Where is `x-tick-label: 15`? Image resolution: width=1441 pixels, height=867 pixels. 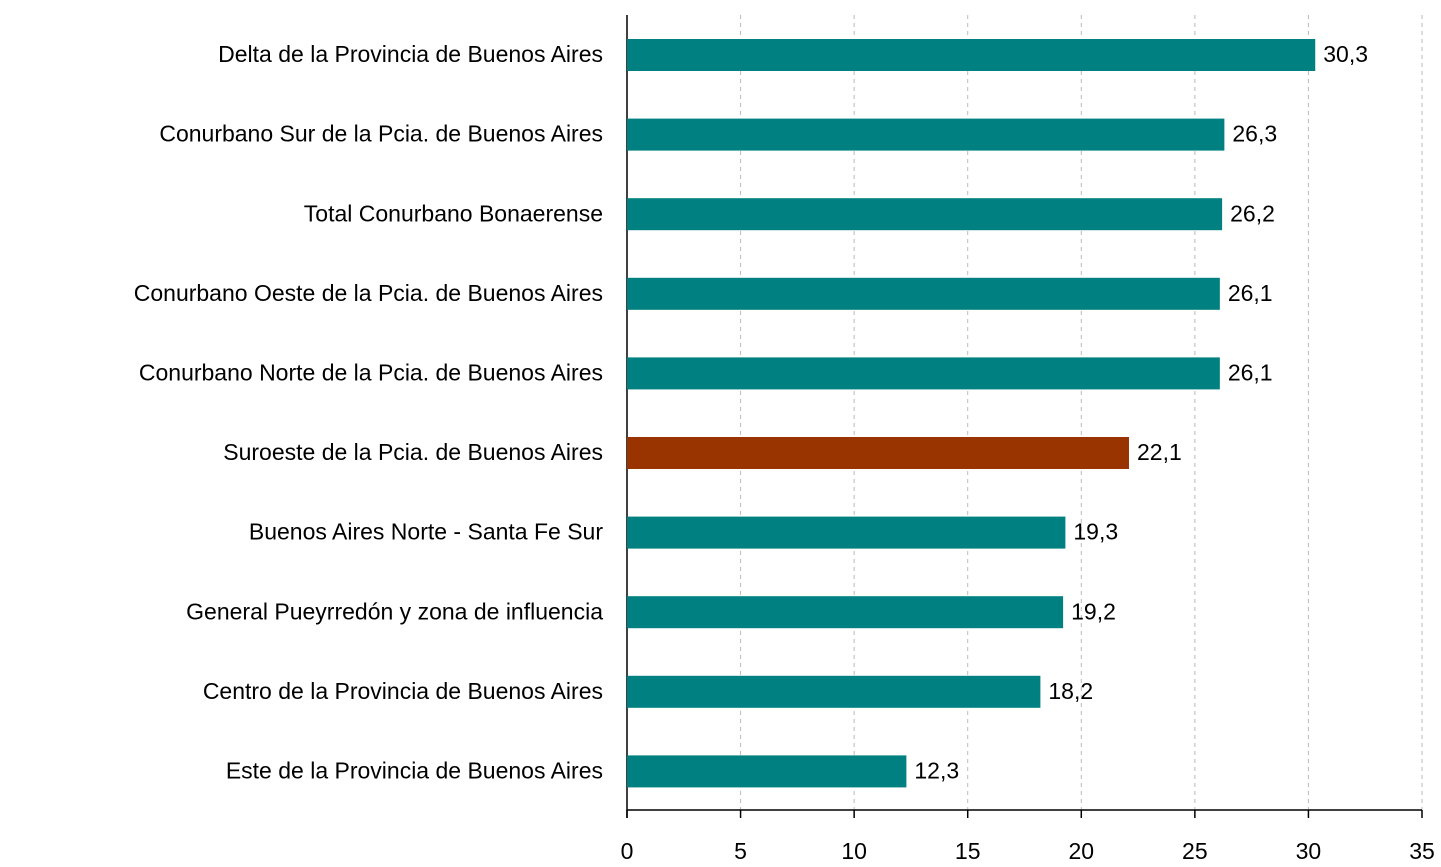
x-tick-label: 15 is located at coordinates (968, 851).